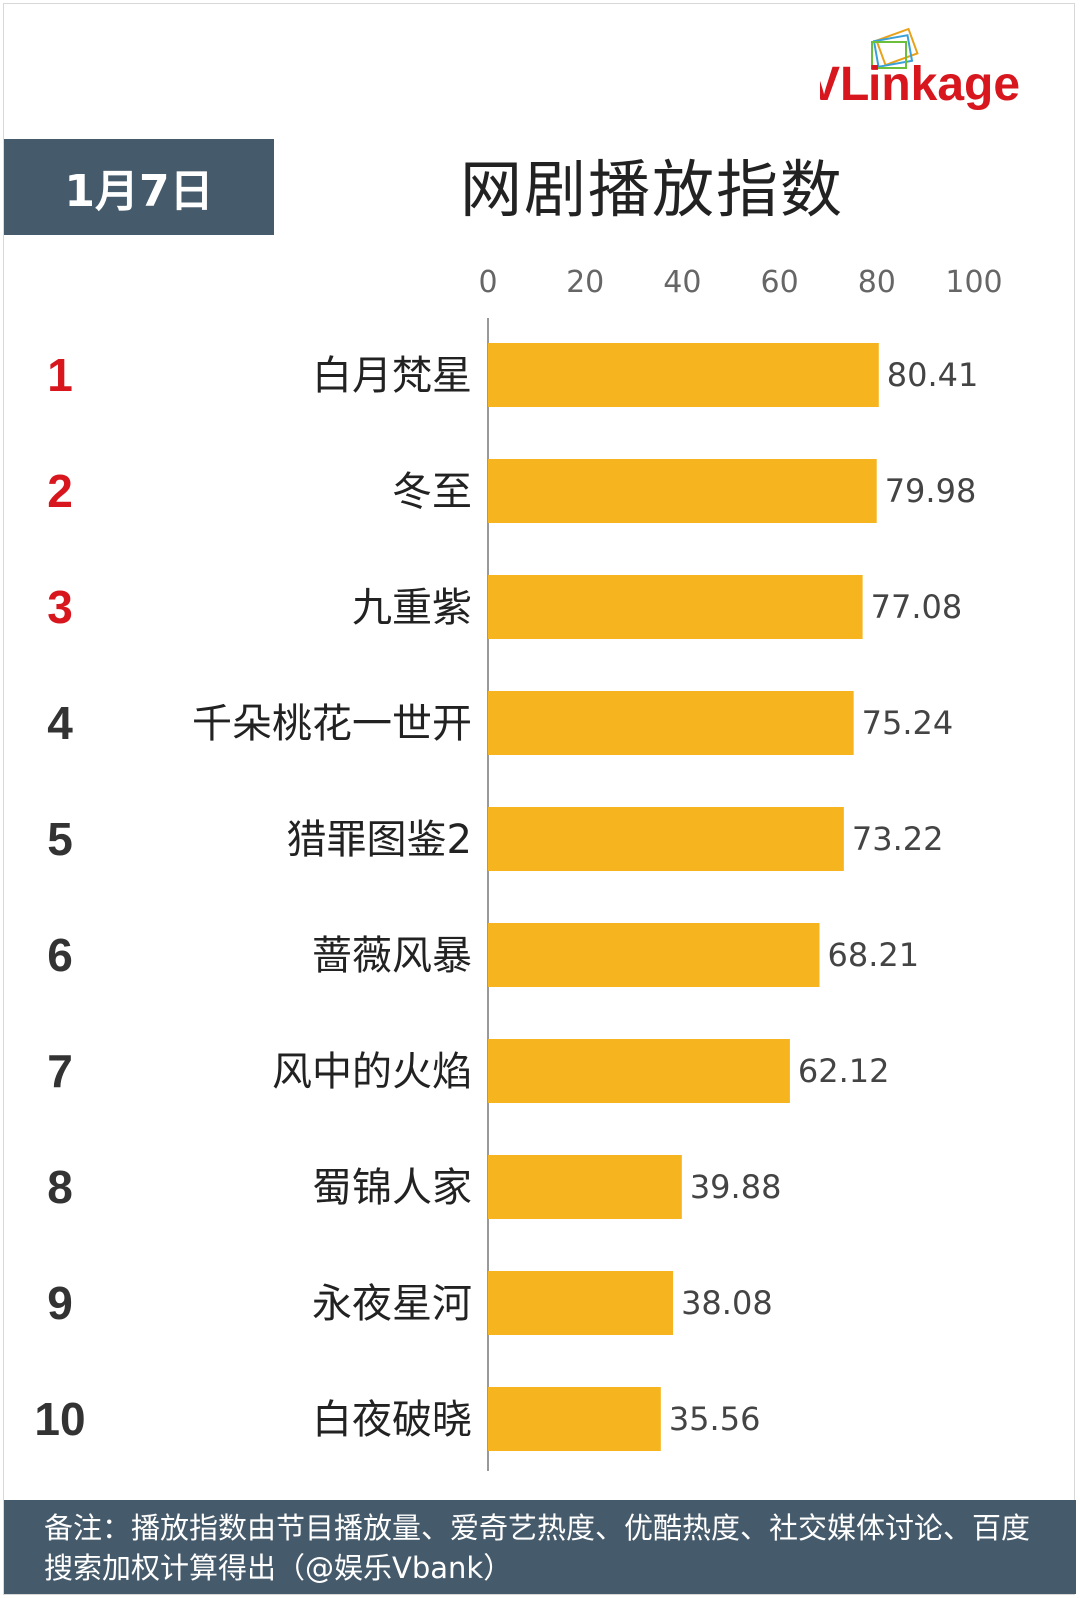 The image size is (1080, 1598). What do you see at coordinates (59, 1419) in the screenshot?
I see `rank-number: 10` at bounding box center [59, 1419].